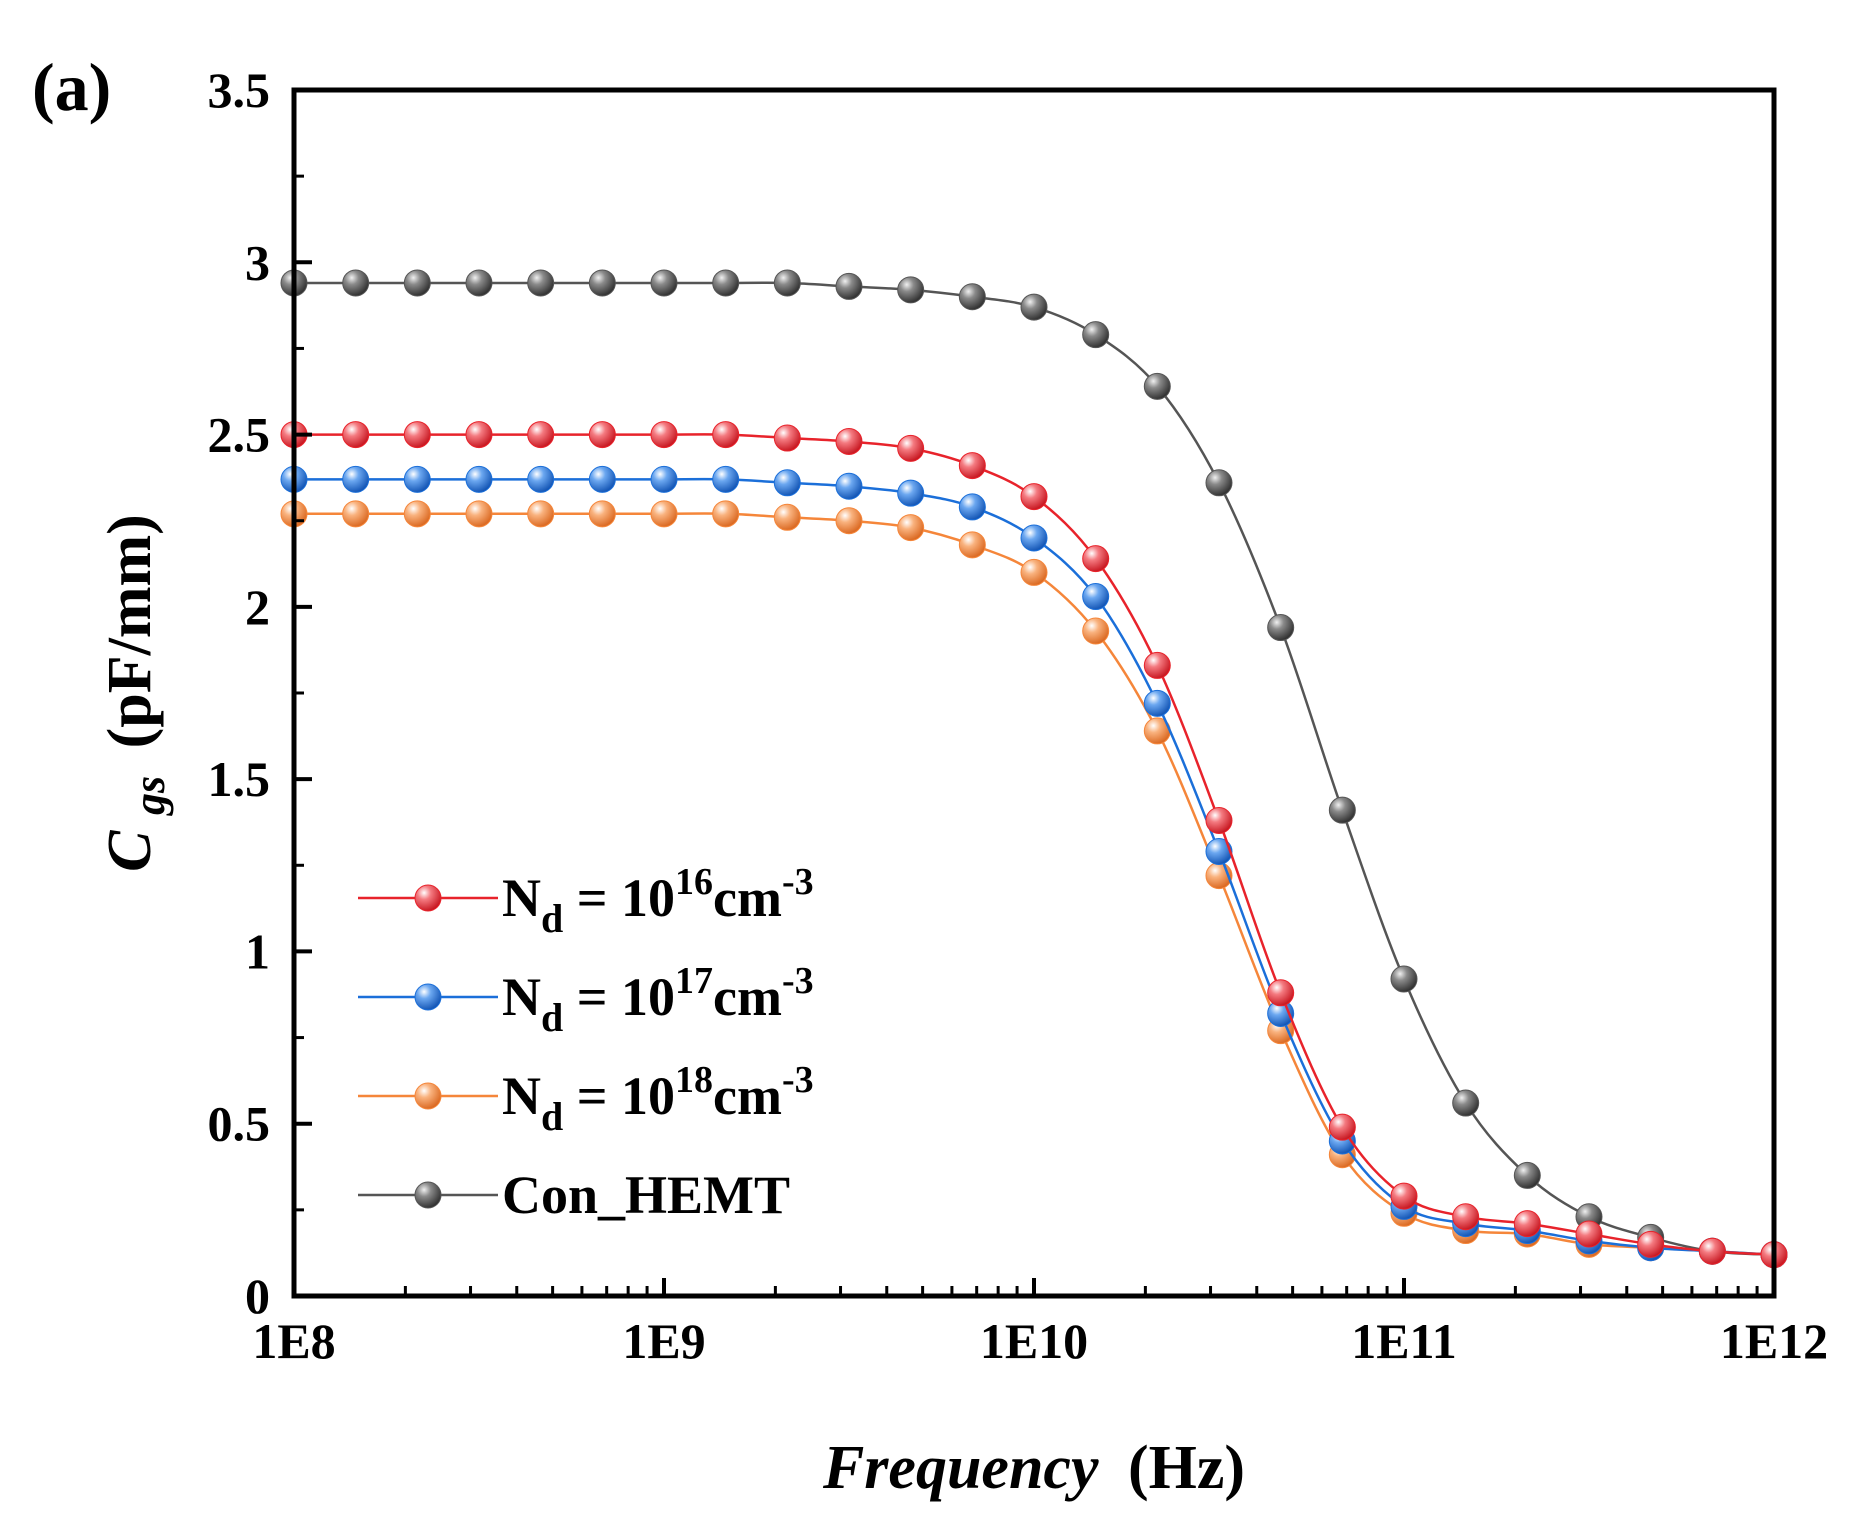  Describe the element at coordinates (239, 435) in the screenshot. I see `y-tick-label: 2.5` at that location.